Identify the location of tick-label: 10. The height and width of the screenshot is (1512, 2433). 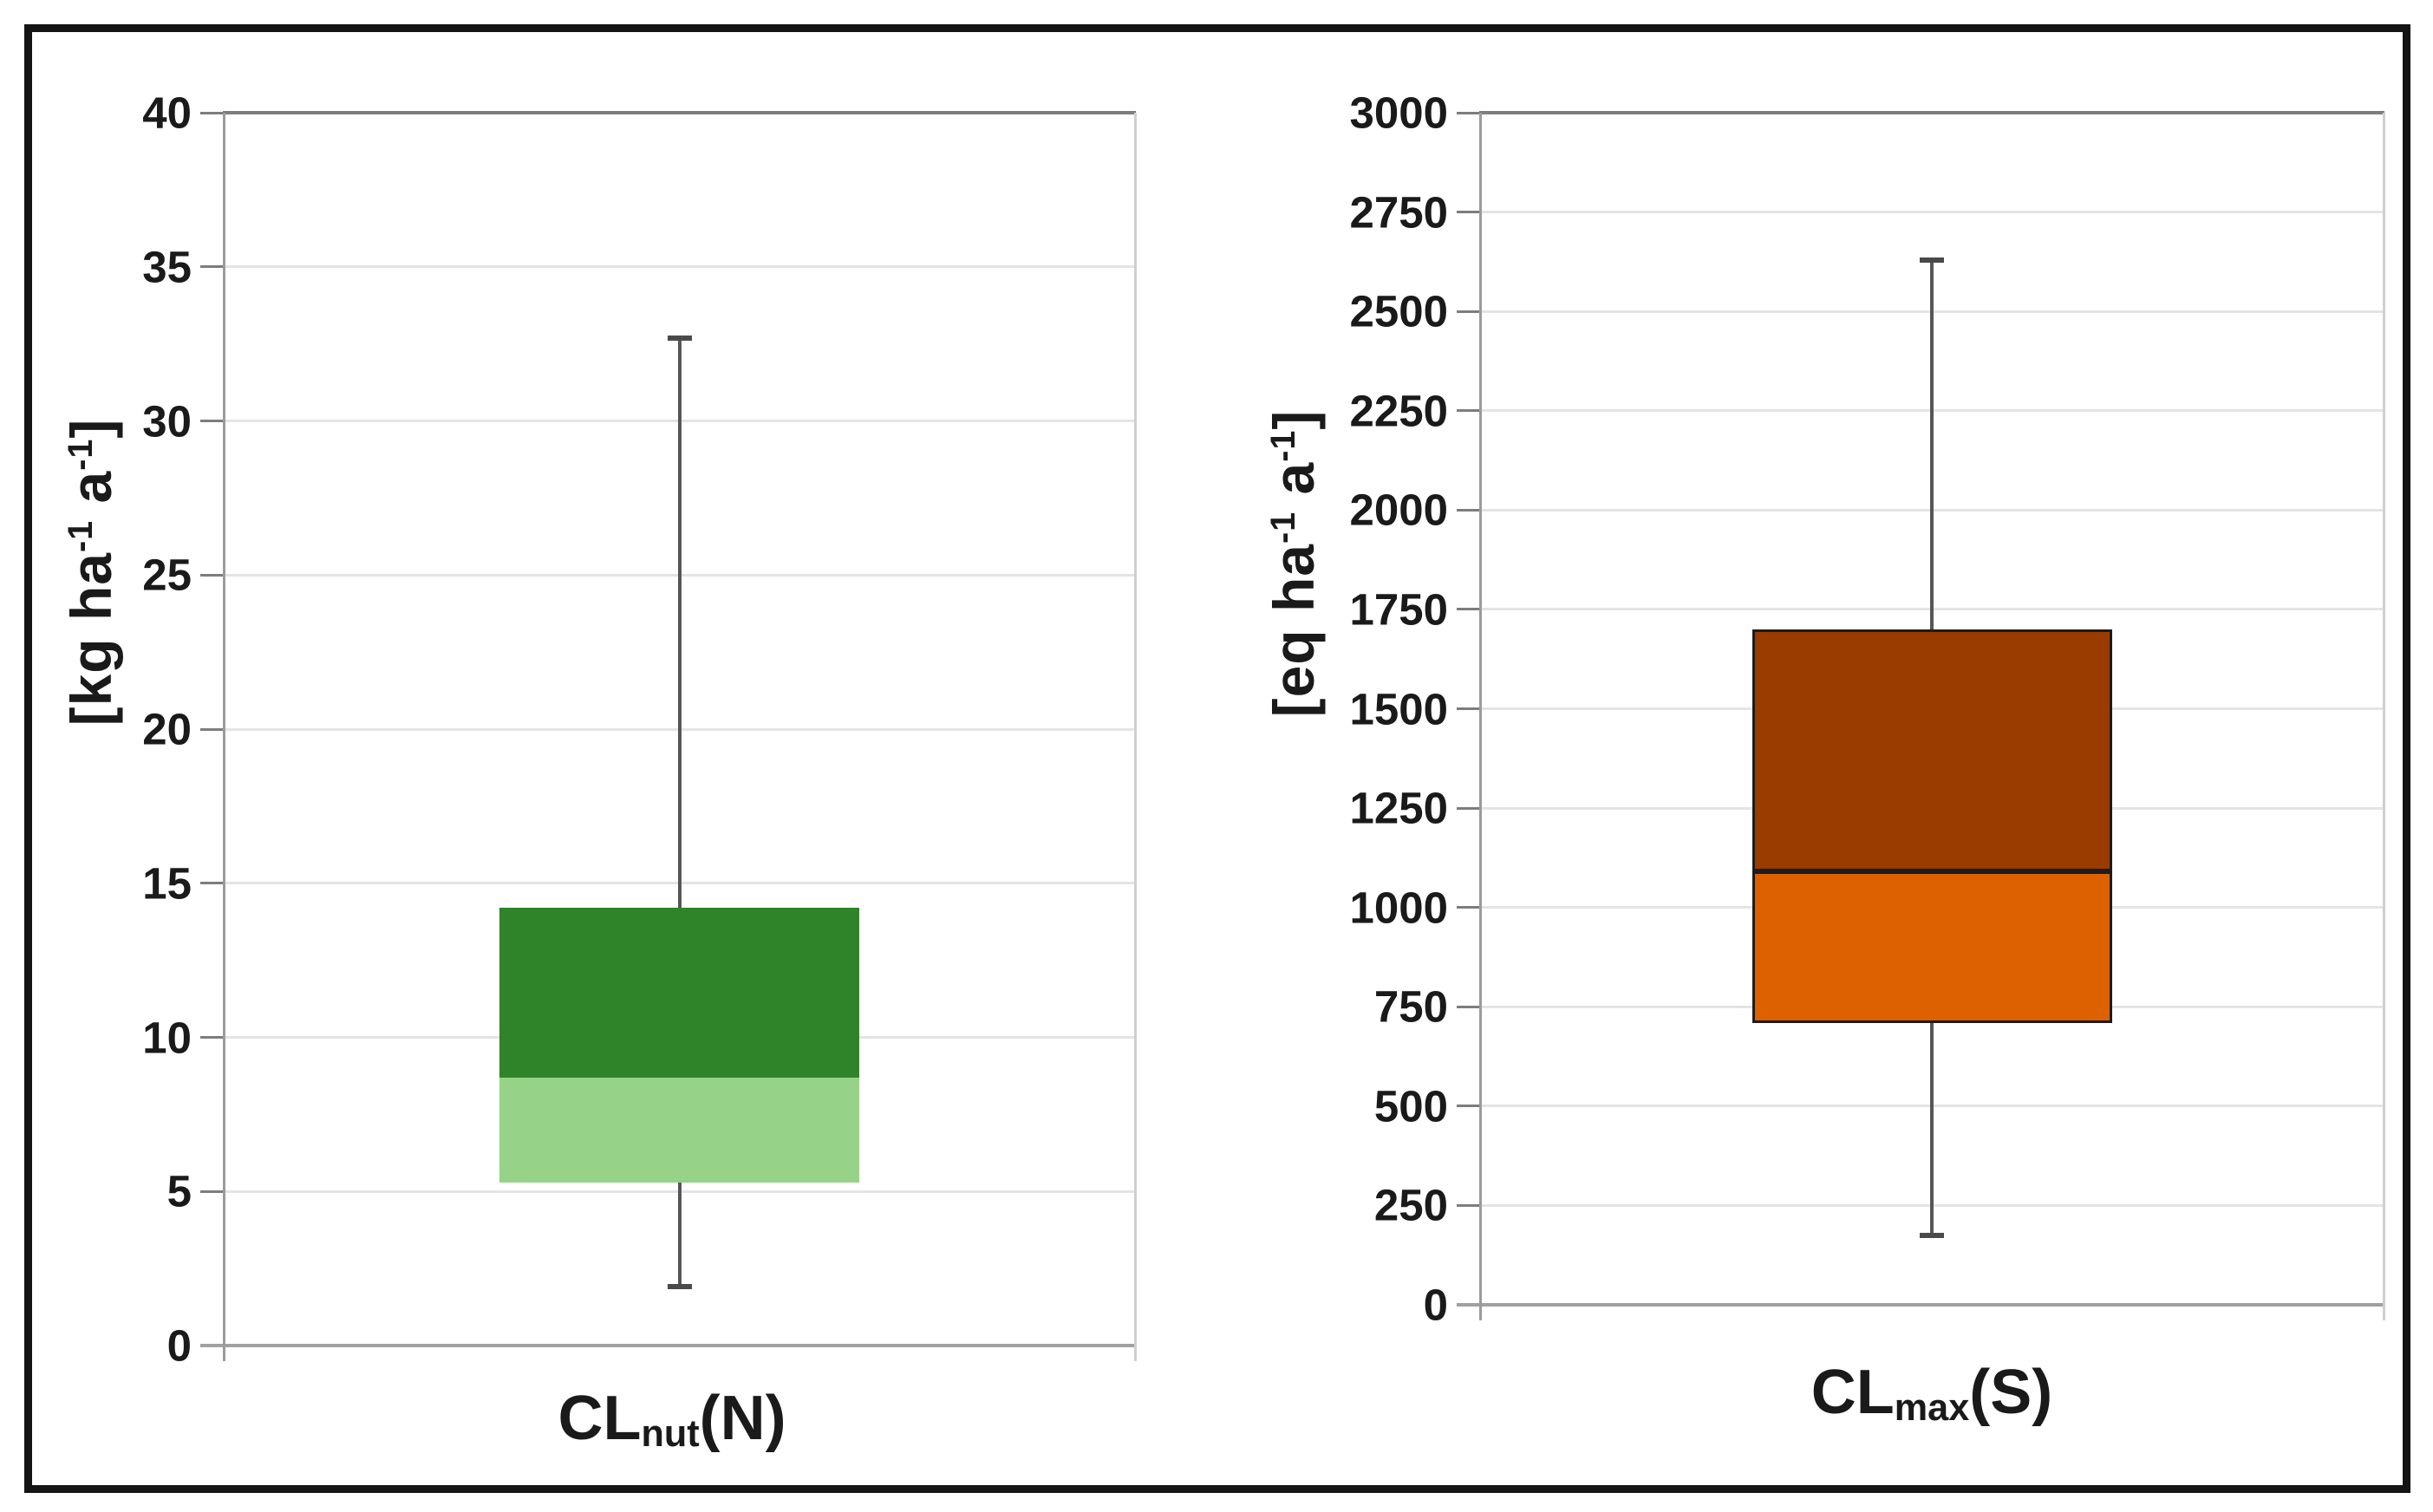
(167, 1038).